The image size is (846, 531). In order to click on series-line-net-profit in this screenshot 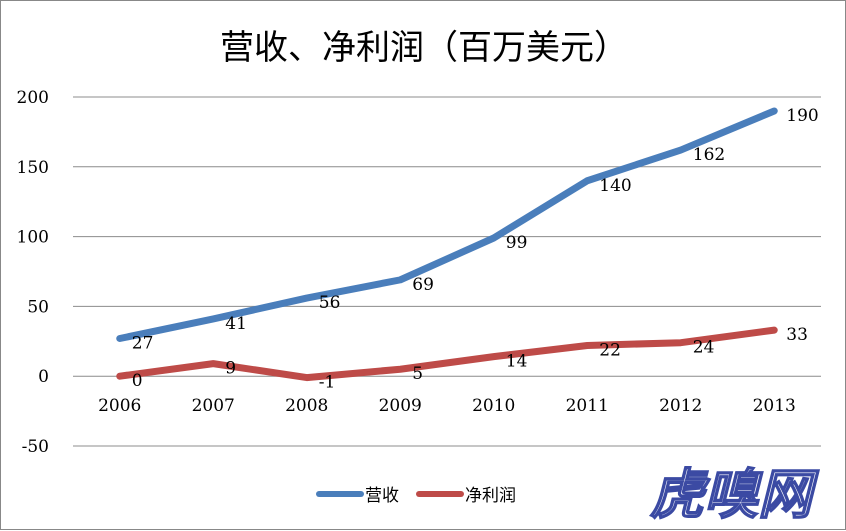, I will do `click(447, 353)`.